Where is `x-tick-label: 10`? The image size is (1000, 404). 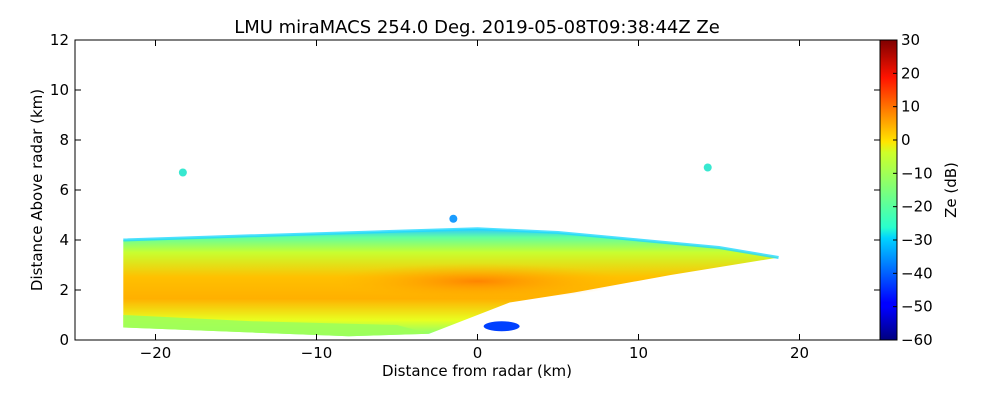 x-tick-label: 10 is located at coordinates (638, 353).